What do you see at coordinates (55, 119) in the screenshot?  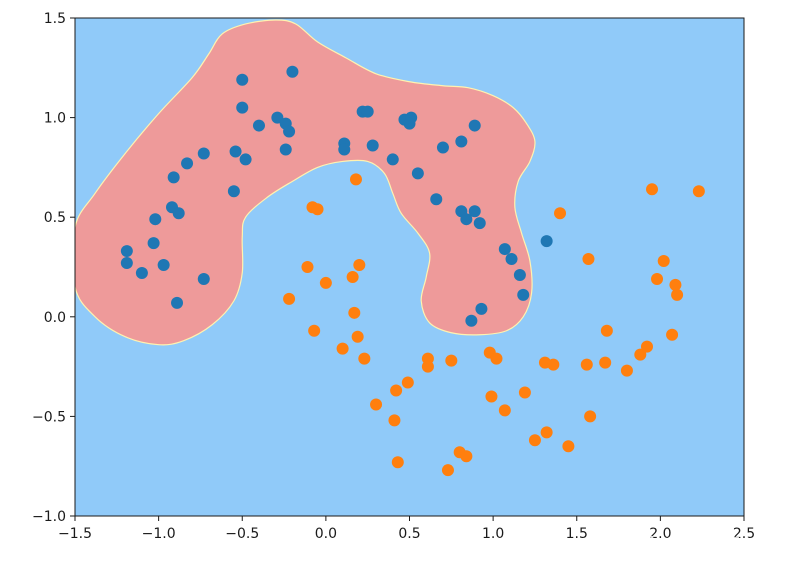 I see `y-tick-label: 1.0` at bounding box center [55, 119].